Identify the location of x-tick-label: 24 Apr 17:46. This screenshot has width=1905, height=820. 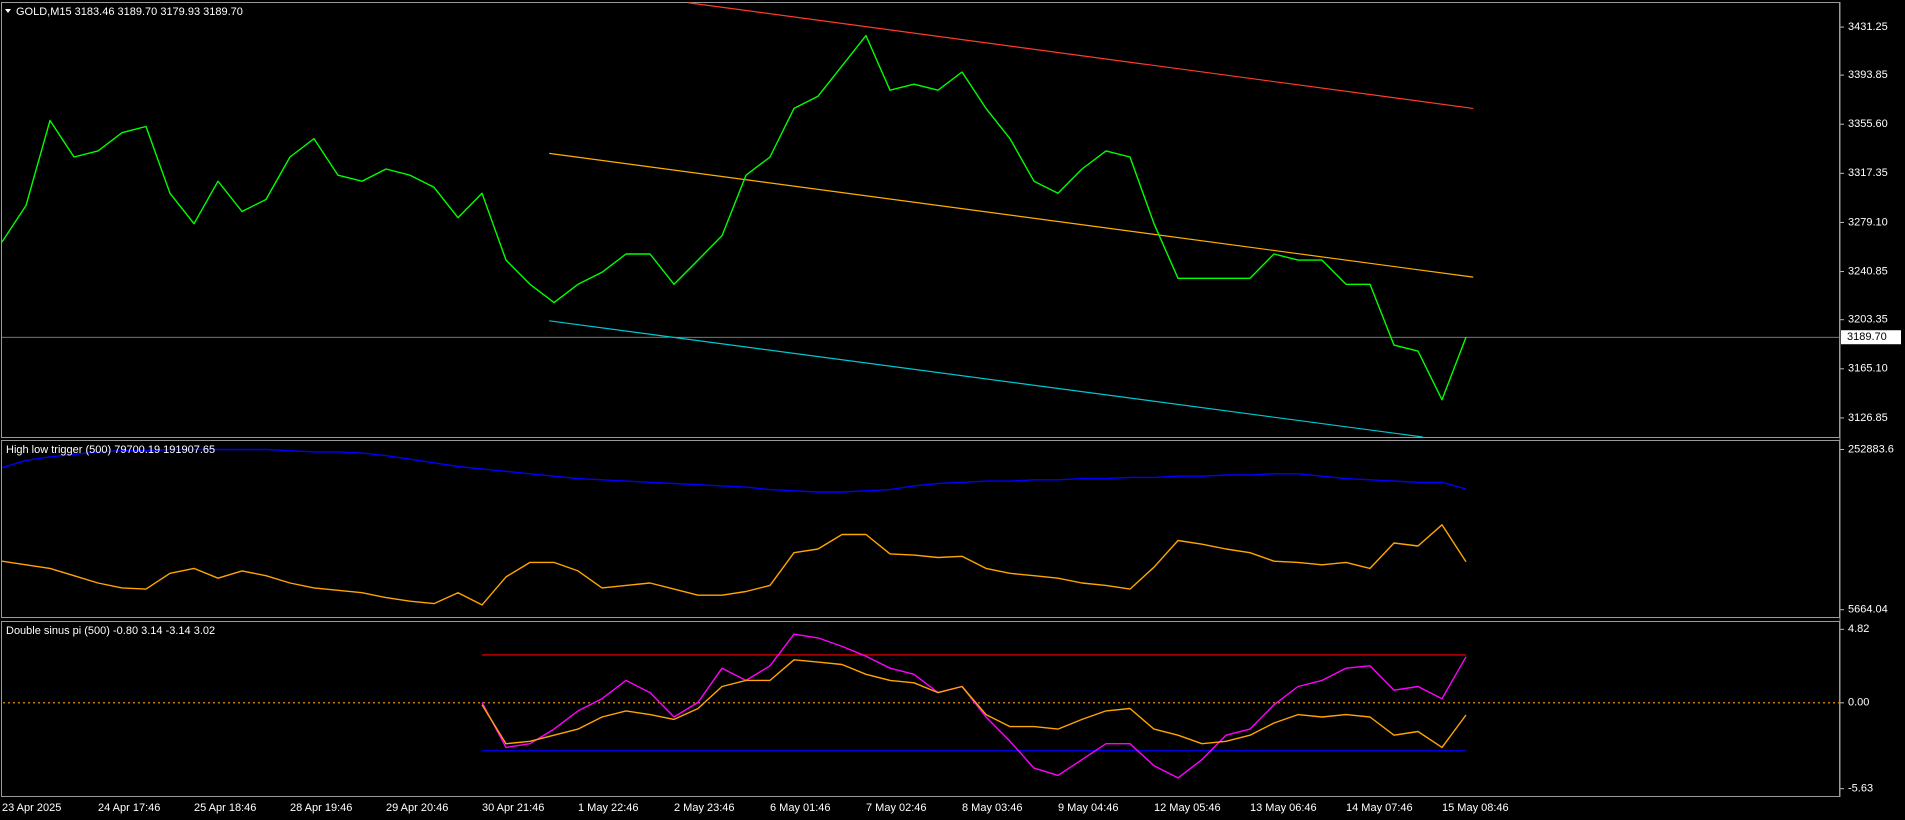
(129, 808).